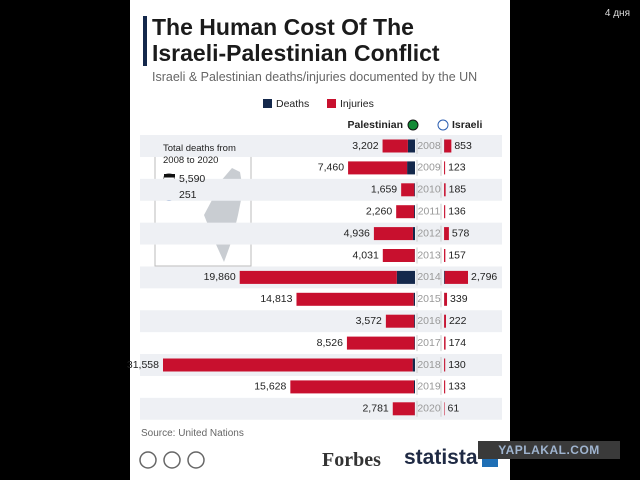  Describe the element at coordinates (429, 190) in the screenshot. I see `year-label: 2010` at that location.